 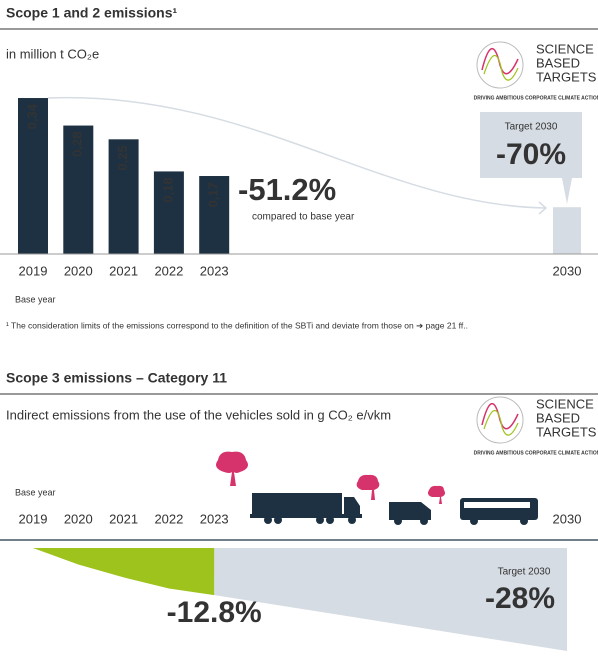 What do you see at coordinates (213, 194) in the screenshot?
I see `value-label: 0,17` at bounding box center [213, 194].